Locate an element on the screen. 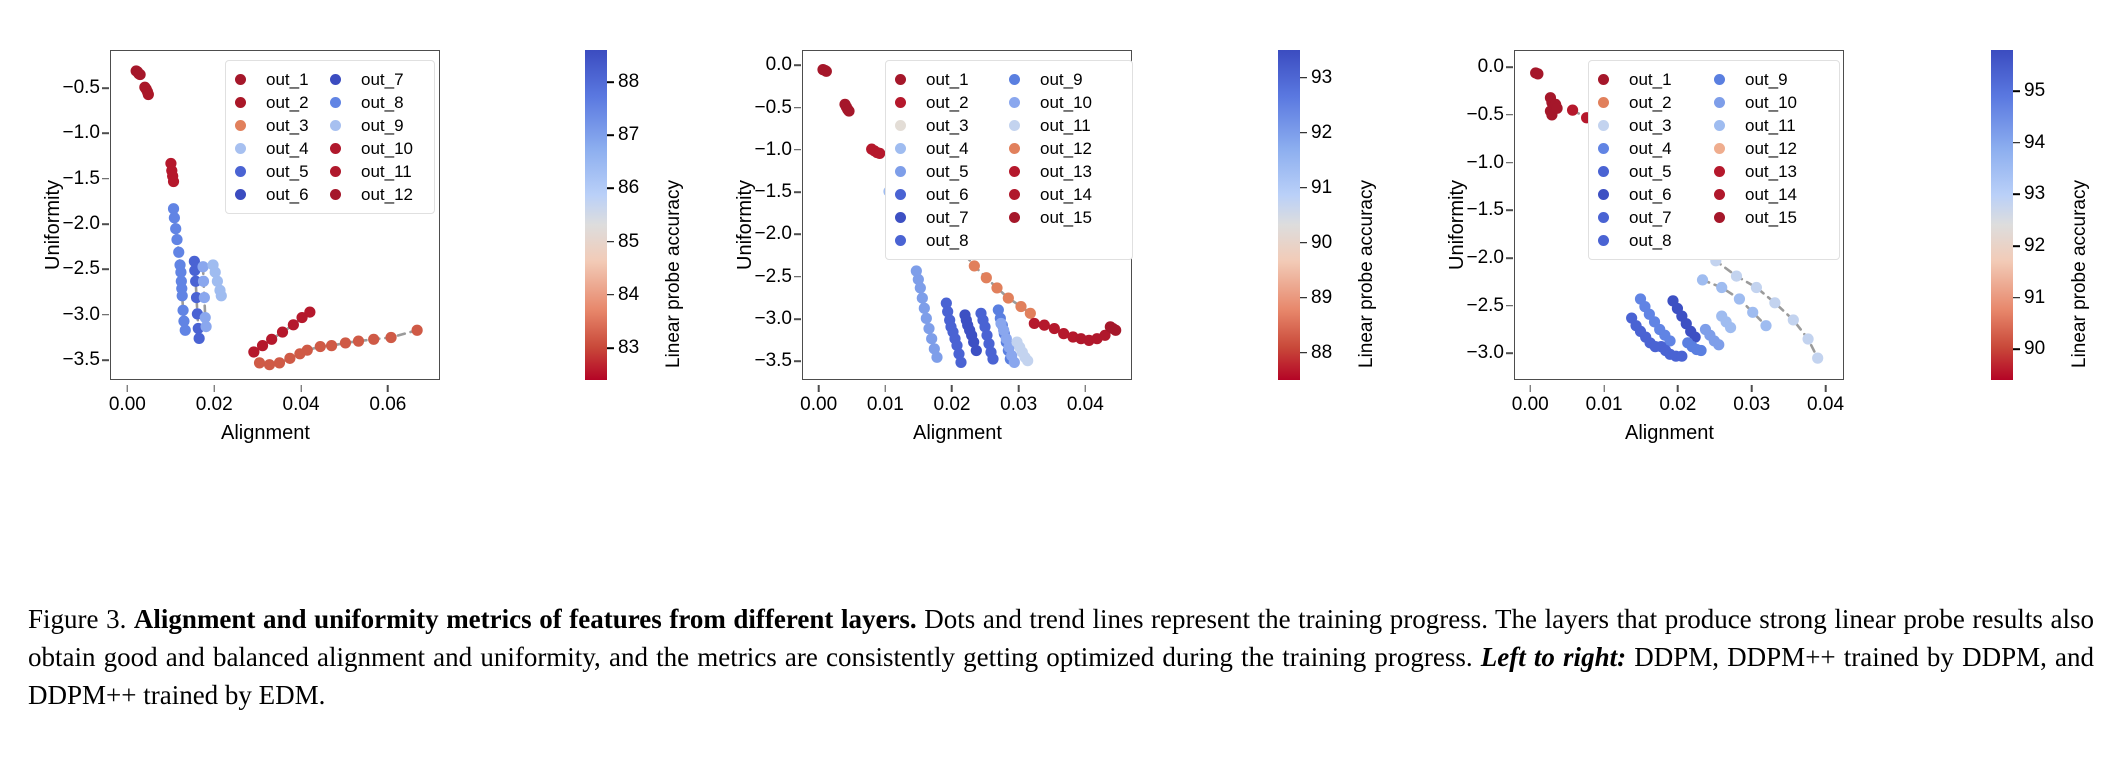 Image resolution: width=2122 pixels, height=772 pixels. y-tick-label: −3.5 is located at coordinates (759, 361).